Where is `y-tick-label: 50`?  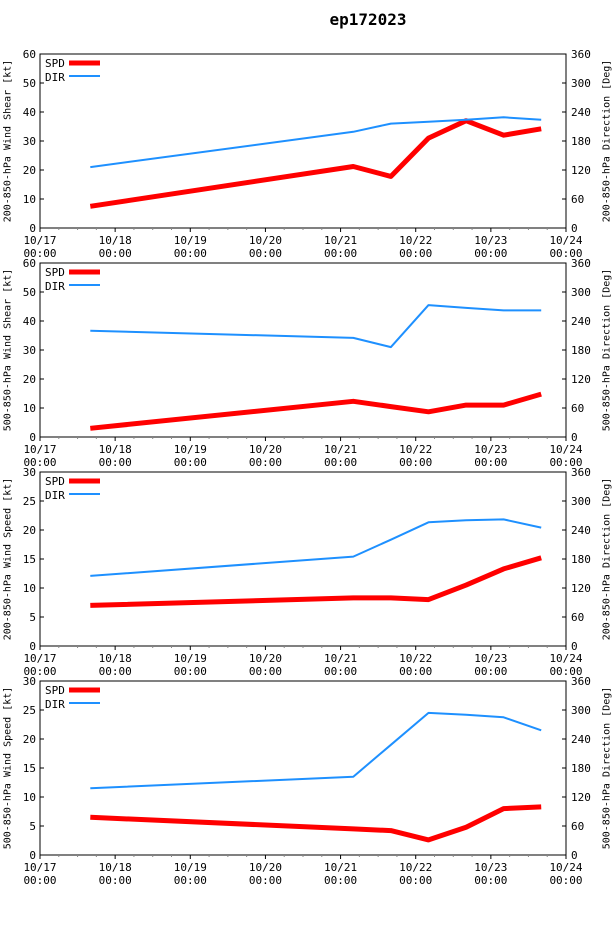 y-tick-label: 50 is located at coordinates (29, 292).